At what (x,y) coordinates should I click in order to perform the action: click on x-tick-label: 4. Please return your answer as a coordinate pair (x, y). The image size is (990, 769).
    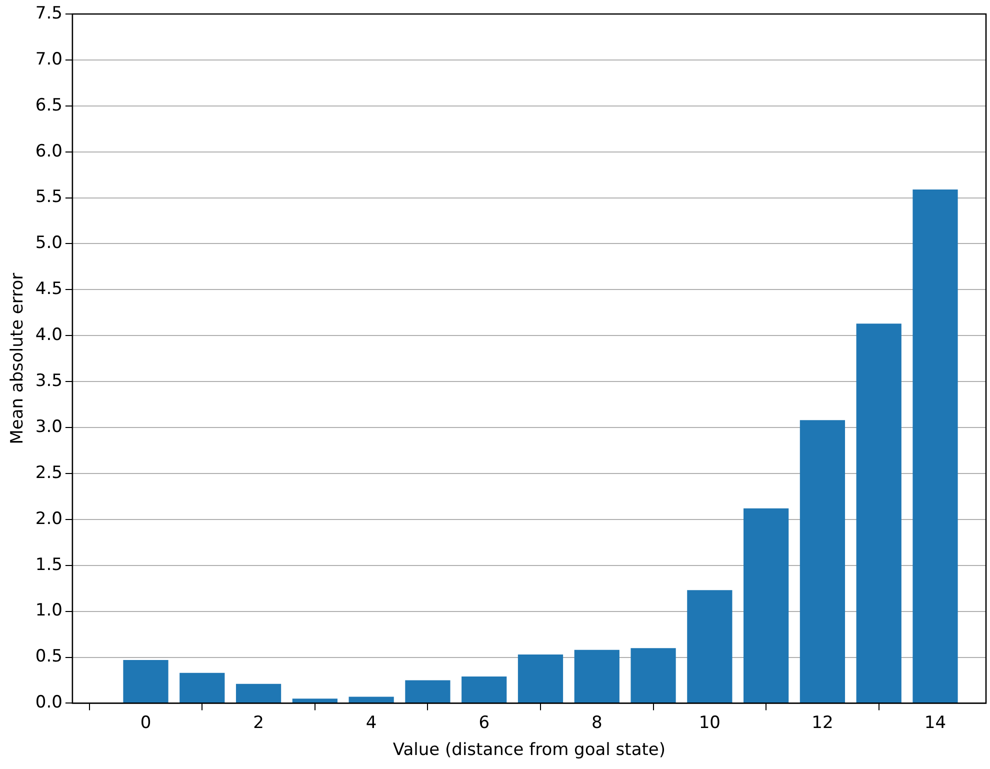
    Looking at the image, I should click on (371, 722).